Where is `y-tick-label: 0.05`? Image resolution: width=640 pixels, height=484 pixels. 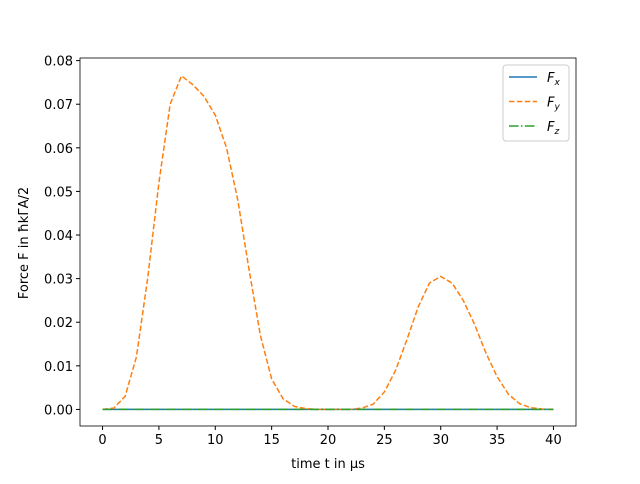 y-tick-label: 0.05 is located at coordinates (58, 192).